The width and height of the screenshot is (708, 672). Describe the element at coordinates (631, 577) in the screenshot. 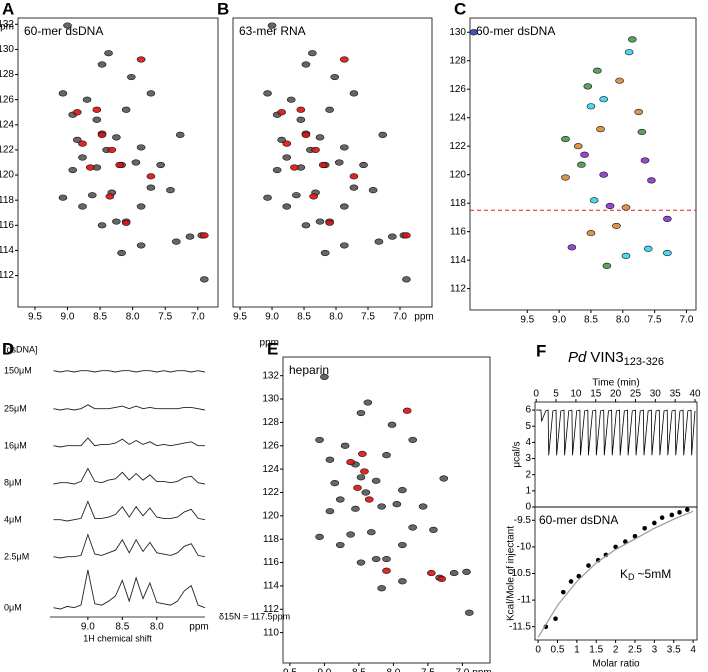

I see `annotation-subscript: D` at that location.